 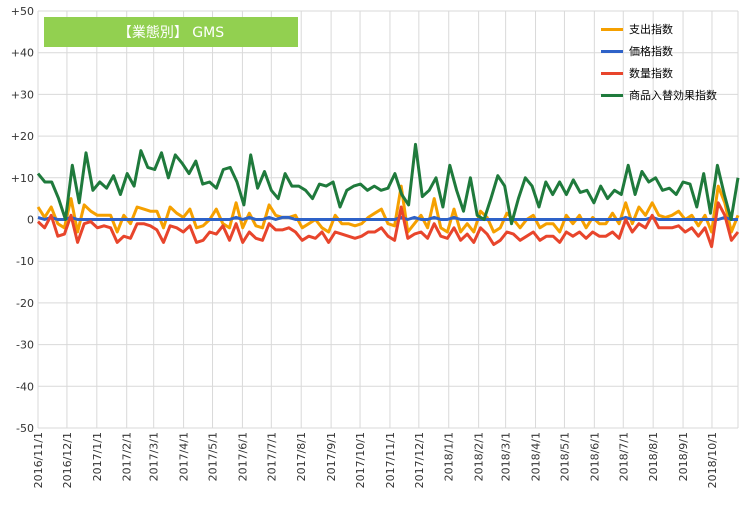 What do you see at coordinates (22, 94) in the screenshot?
I see `y-tick-label: +30` at bounding box center [22, 94].